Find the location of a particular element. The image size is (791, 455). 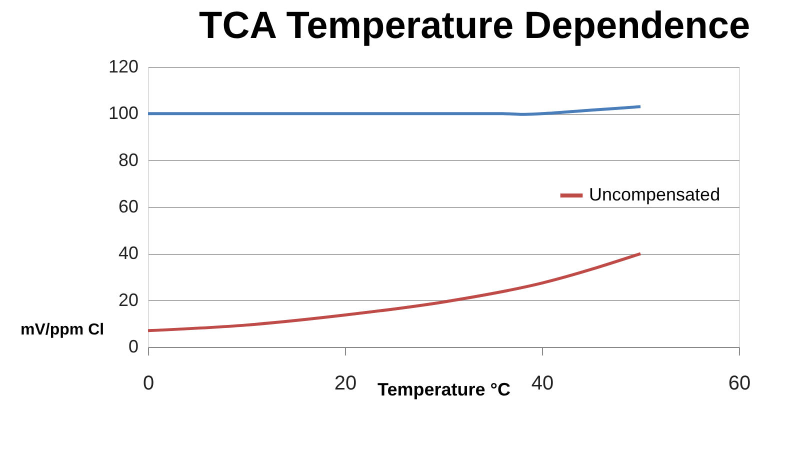

x-axis-title: Temperature °C is located at coordinates (444, 390).